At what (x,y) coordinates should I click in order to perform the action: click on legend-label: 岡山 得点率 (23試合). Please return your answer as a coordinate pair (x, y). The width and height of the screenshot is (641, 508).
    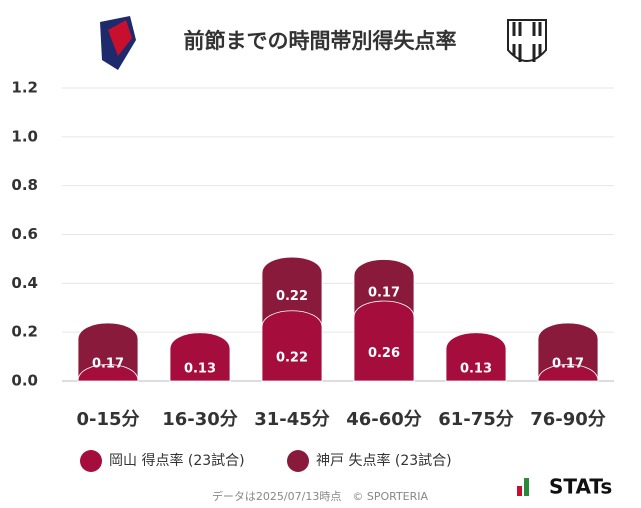
    Looking at the image, I should click on (177, 460).